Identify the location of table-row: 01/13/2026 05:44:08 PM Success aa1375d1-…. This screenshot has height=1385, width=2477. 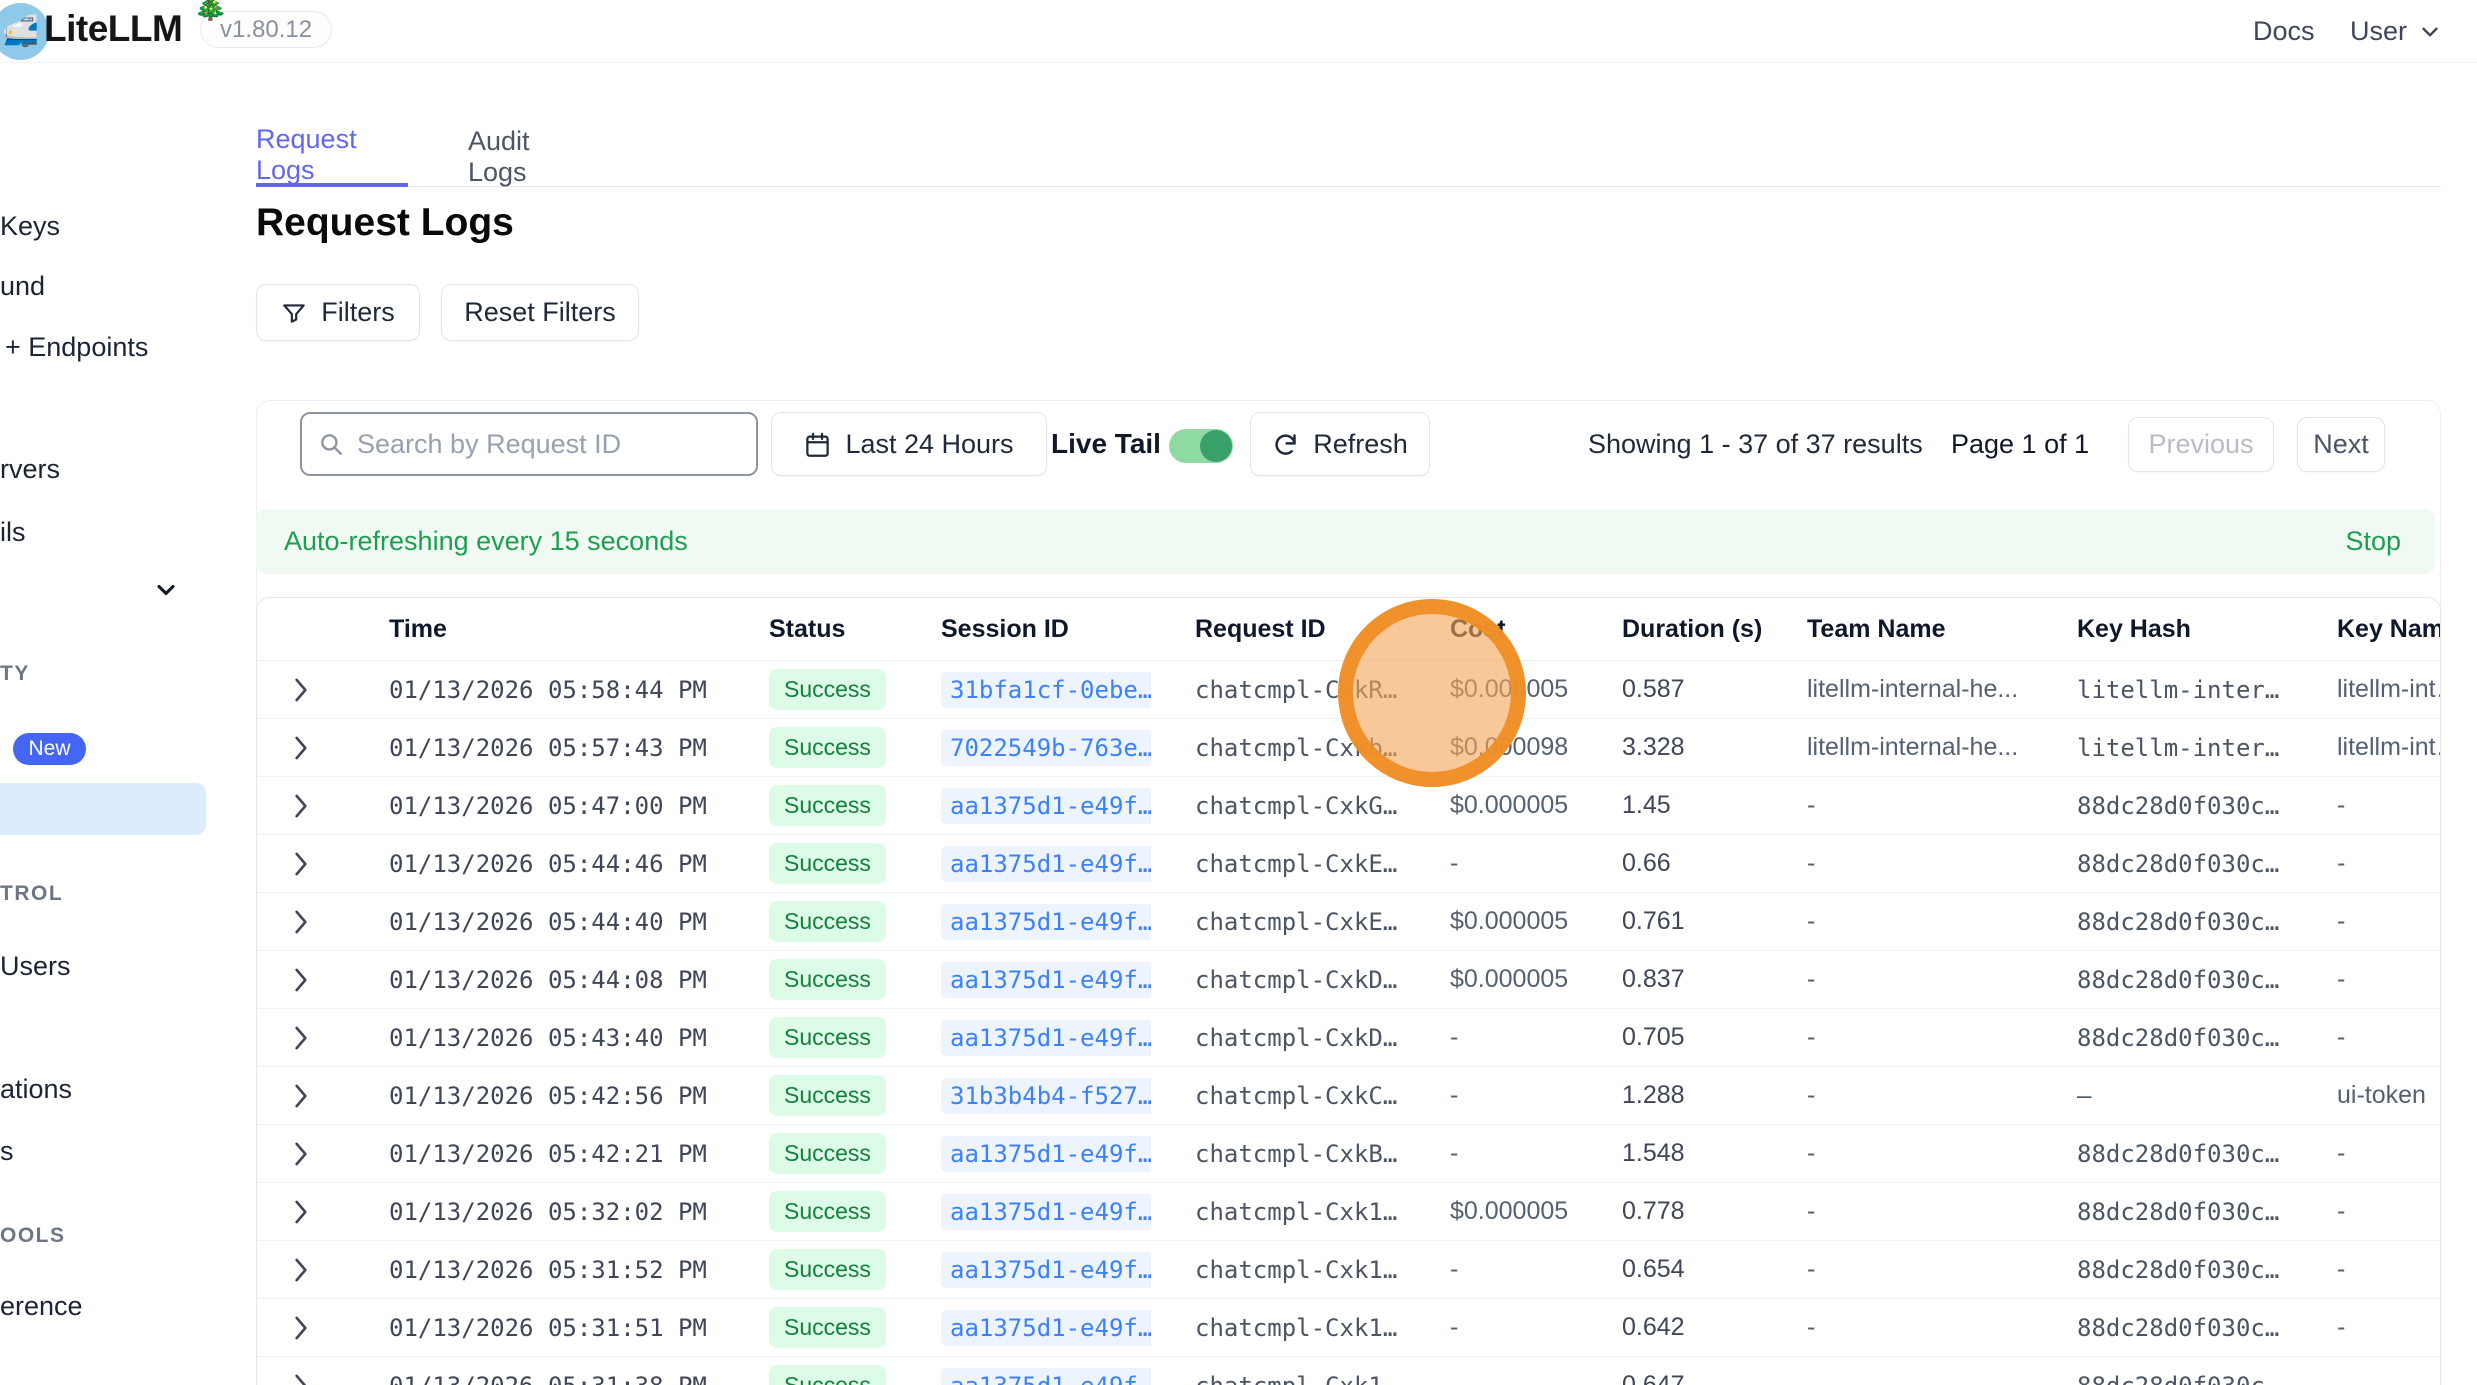
(1348, 980).